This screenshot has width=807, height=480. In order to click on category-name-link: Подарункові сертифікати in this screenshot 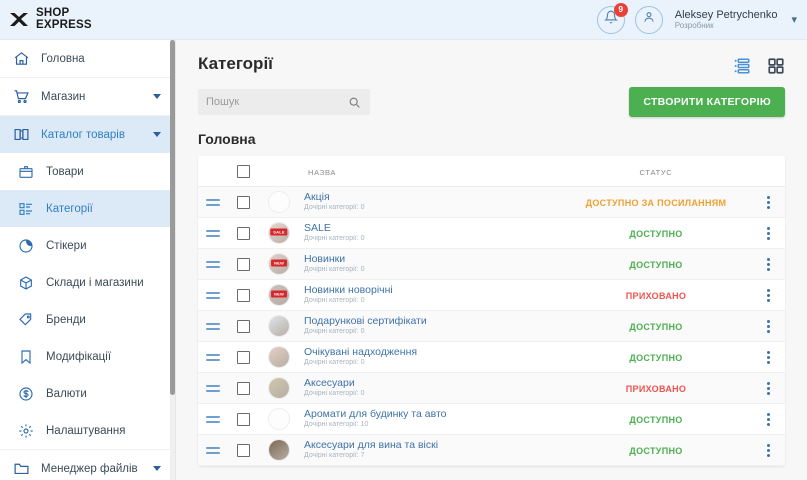, I will do `click(365, 321)`.